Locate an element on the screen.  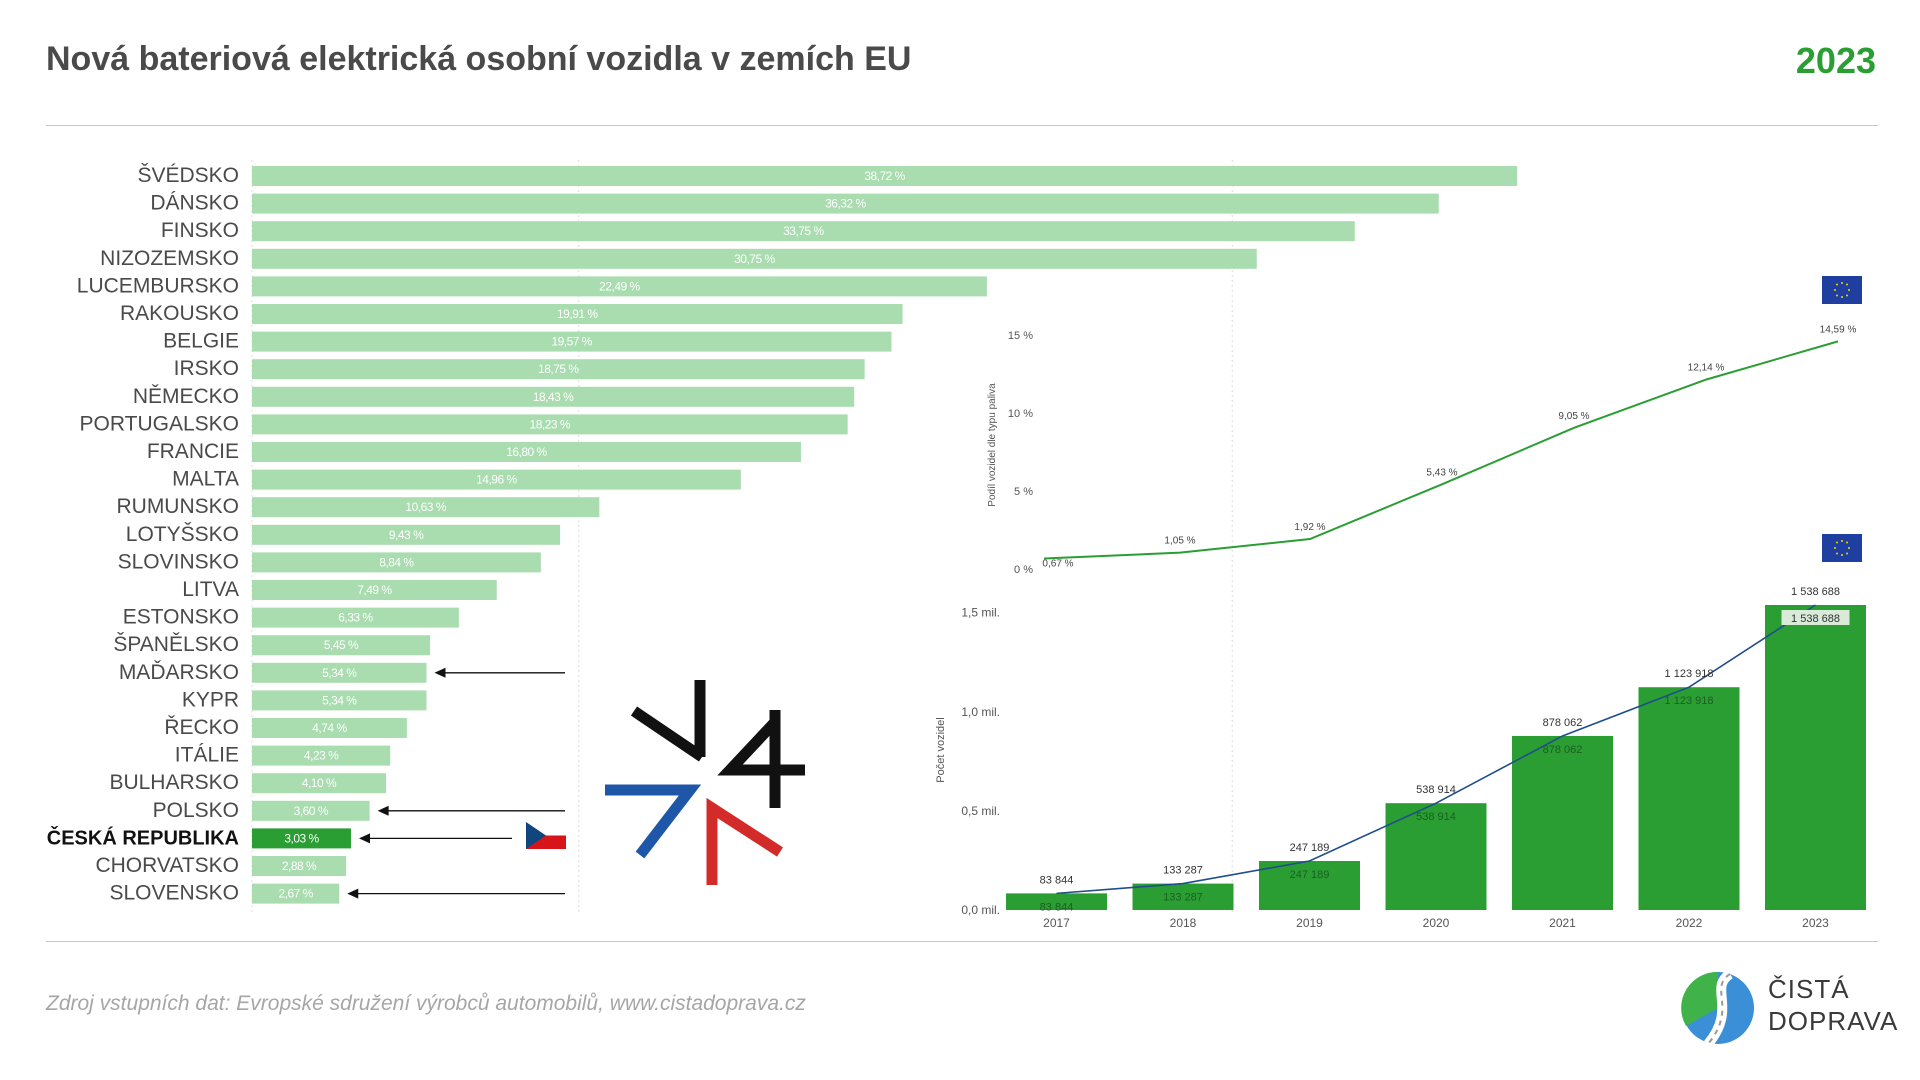
bar-value-label: 4,74 % is located at coordinates (329, 728).